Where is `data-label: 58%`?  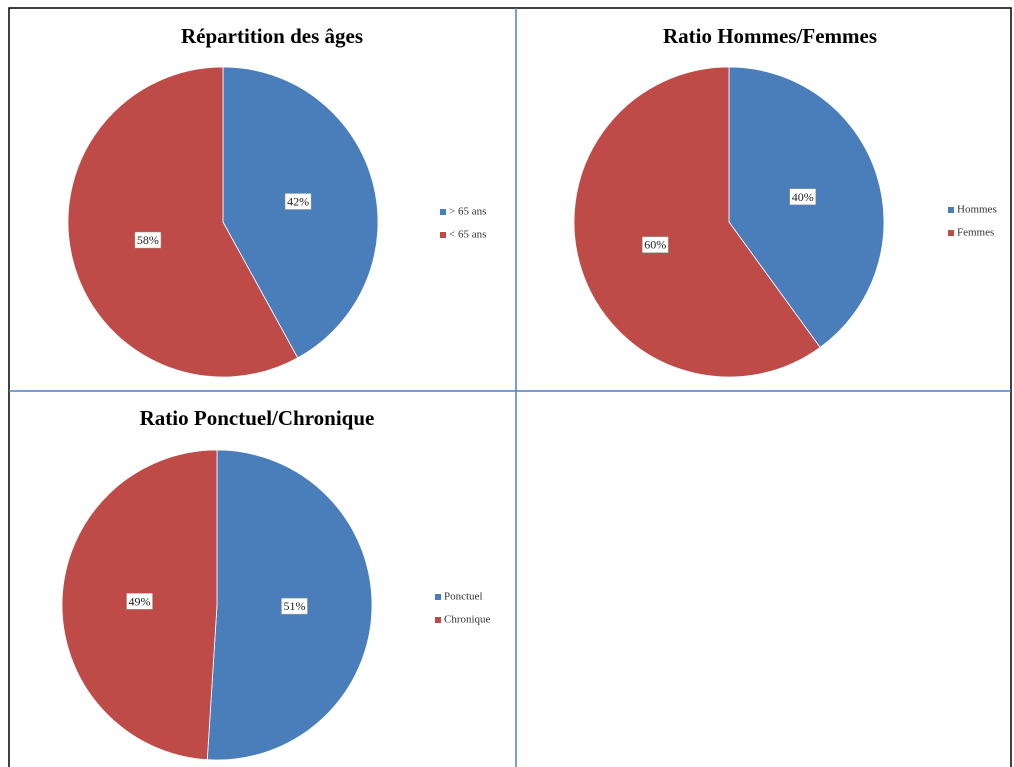
data-label: 58% is located at coordinates (148, 240).